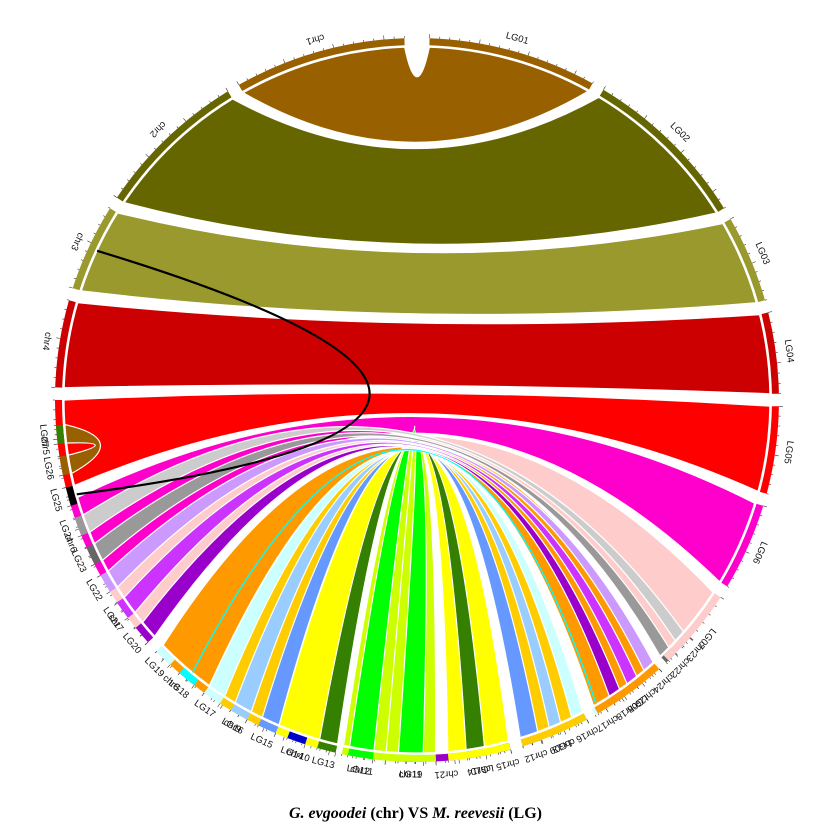  Describe the element at coordinates (125, 608) in the screenshot. I see `ideogram-lg21` at that location.